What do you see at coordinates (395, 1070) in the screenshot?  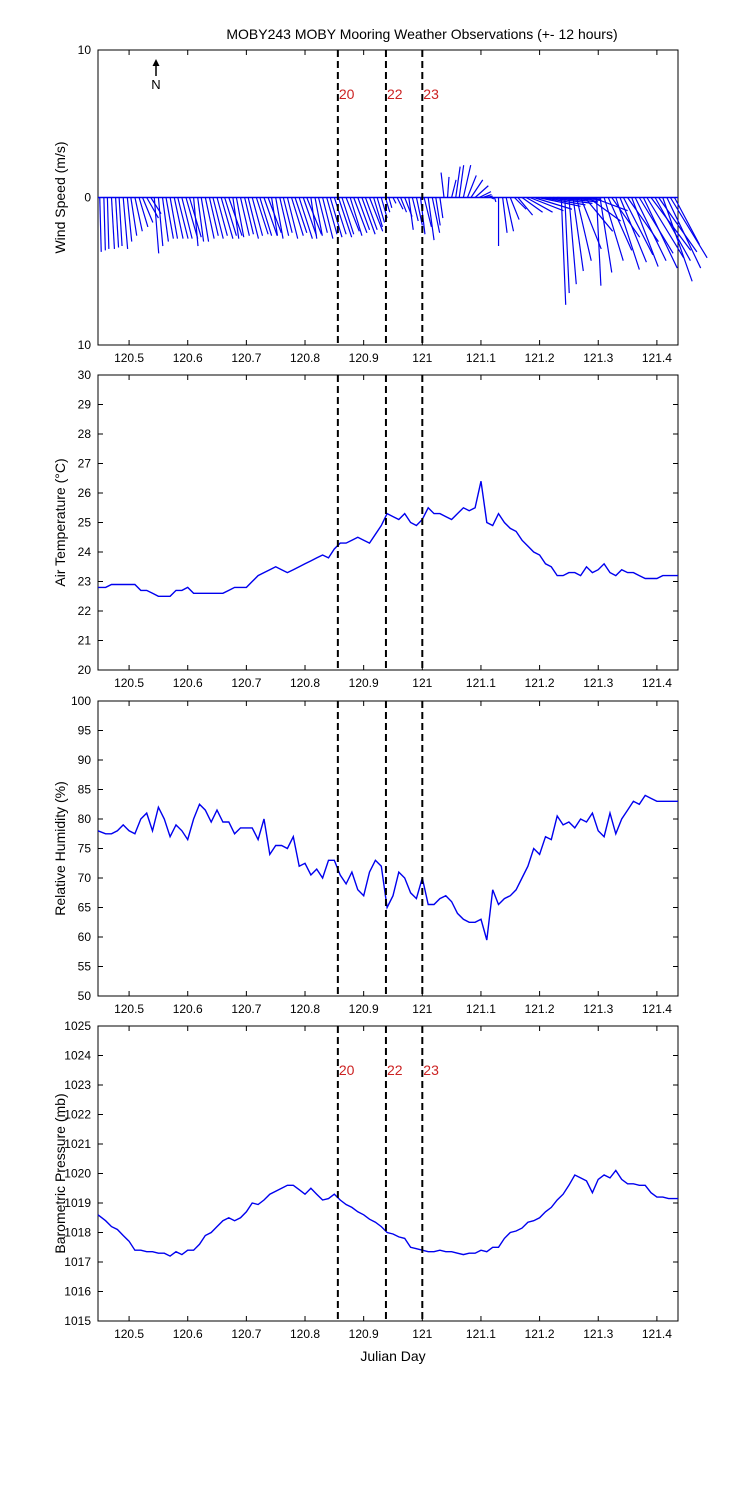 I see `event-marker-label: 22` at bounding box center [395, 1070].